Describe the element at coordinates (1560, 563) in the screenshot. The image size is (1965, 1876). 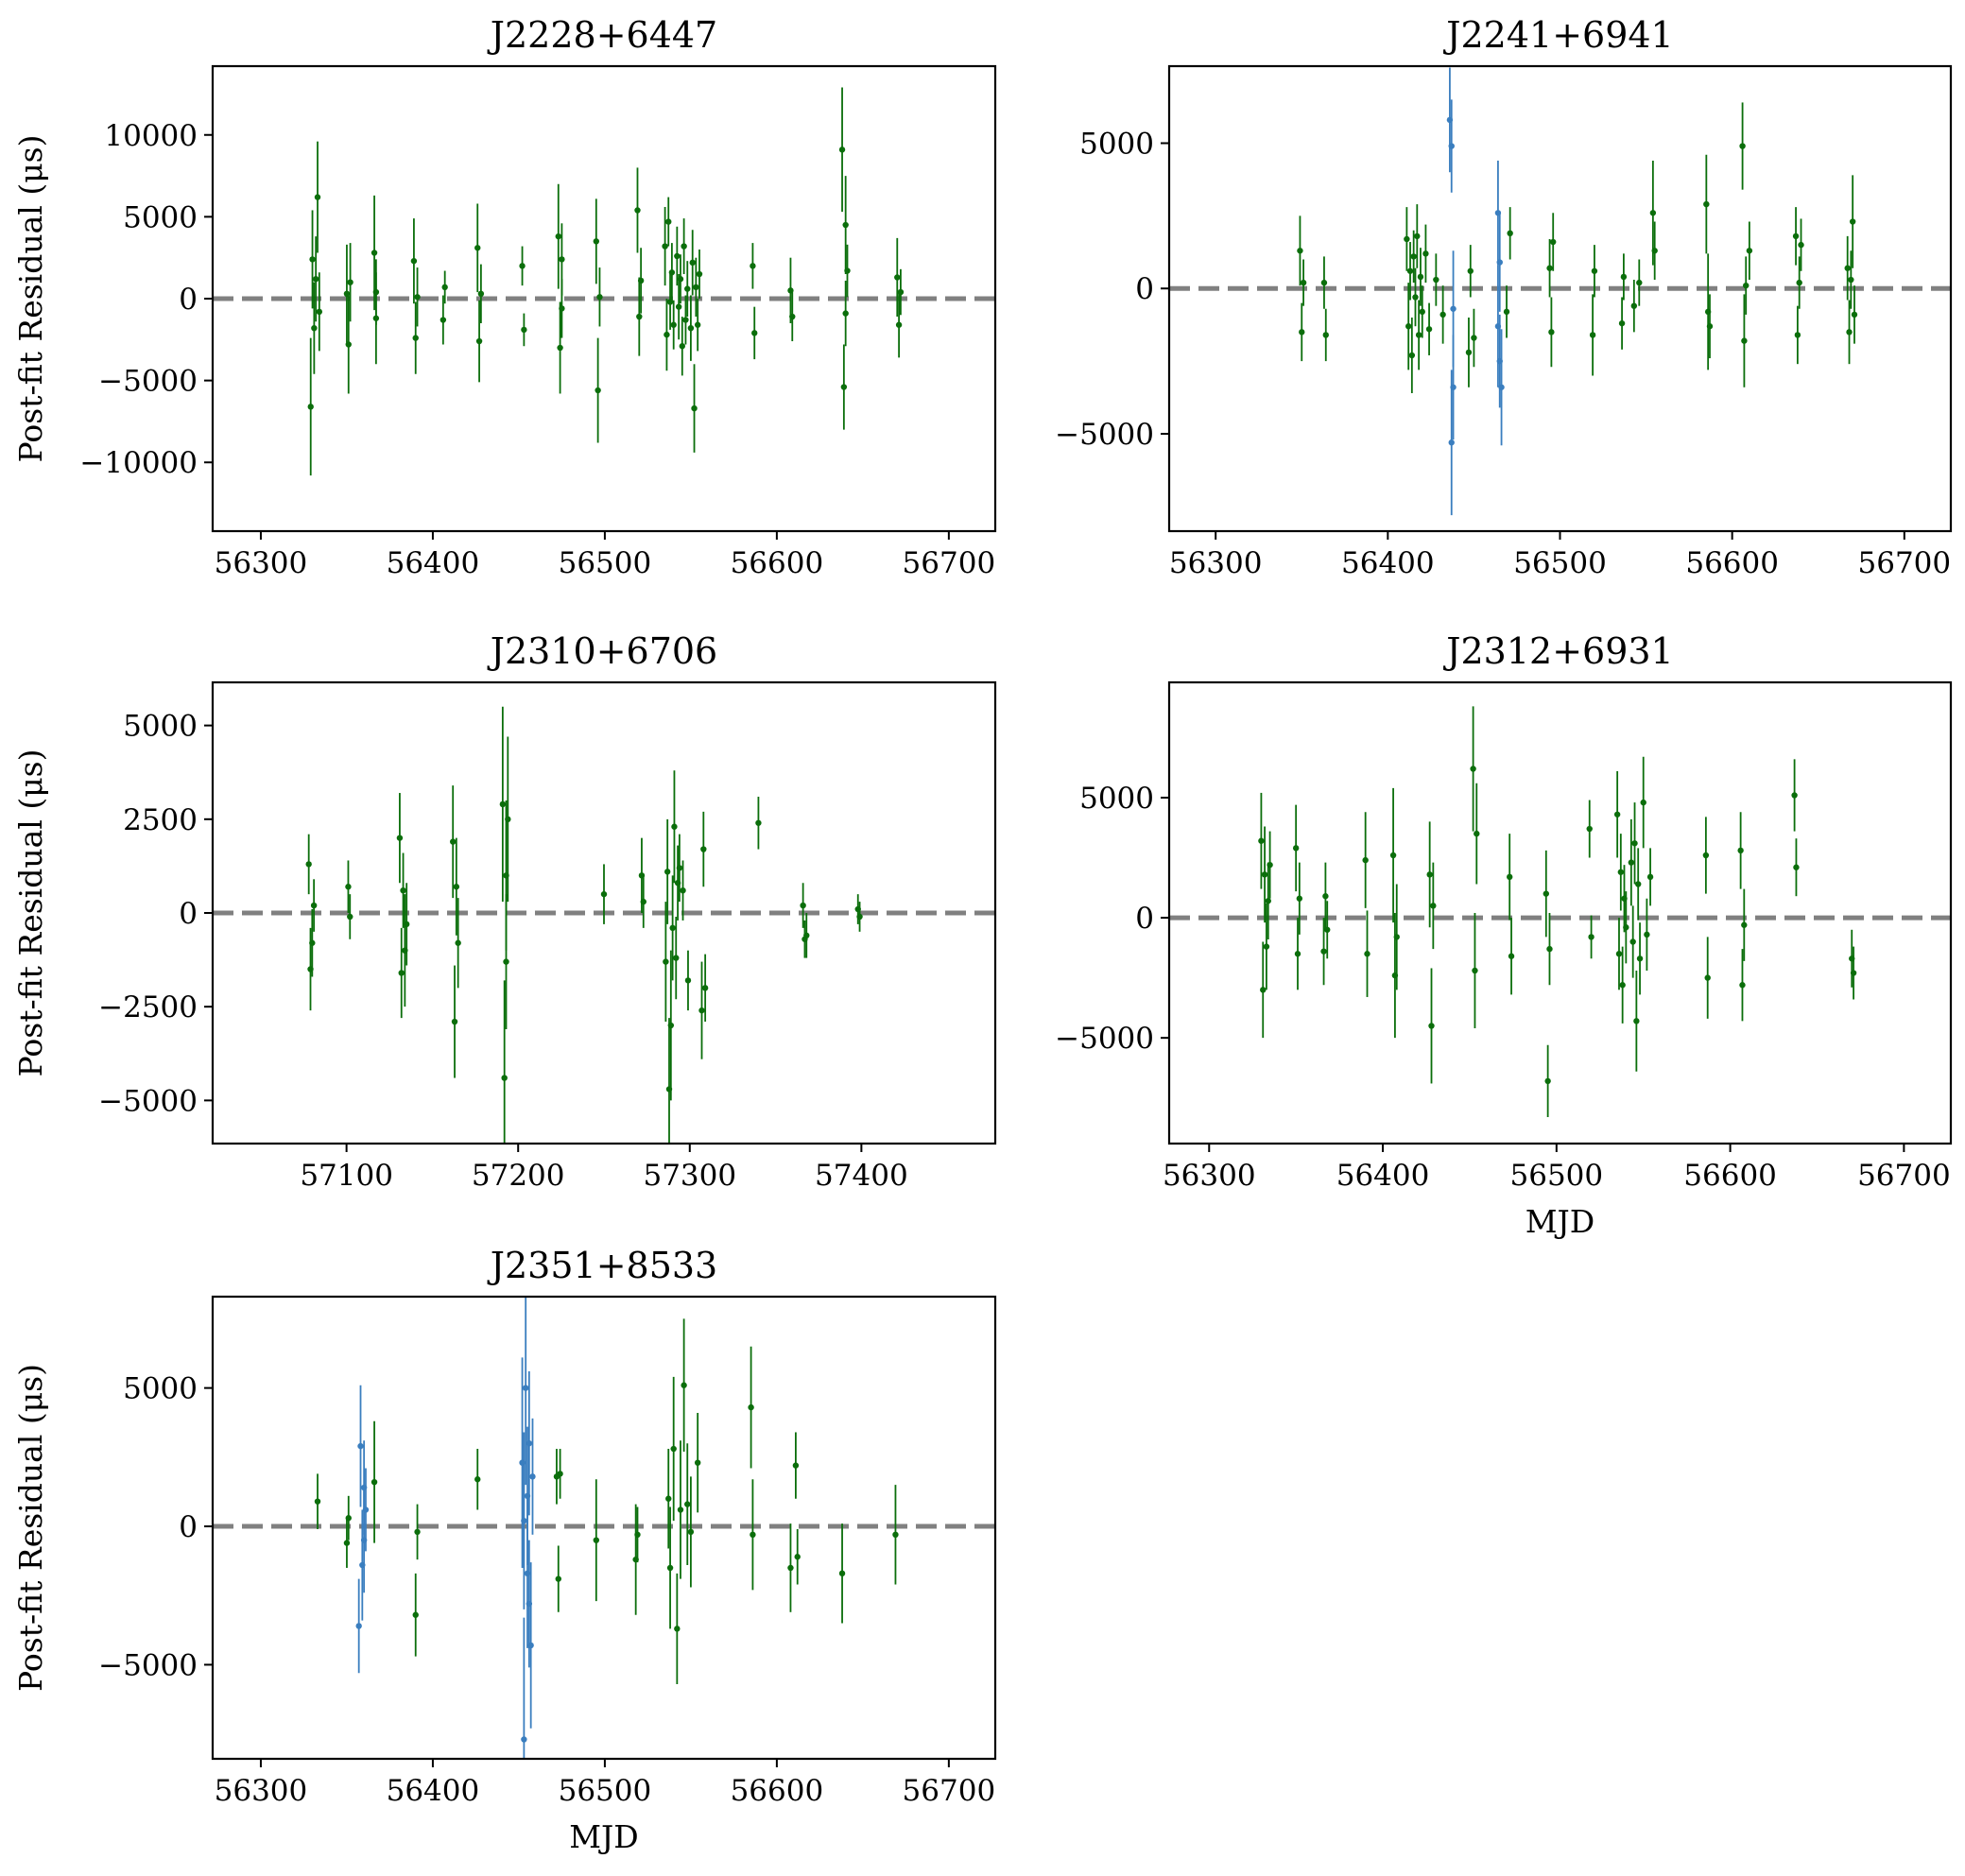
I see `x-tick-label: 56500` at that location.